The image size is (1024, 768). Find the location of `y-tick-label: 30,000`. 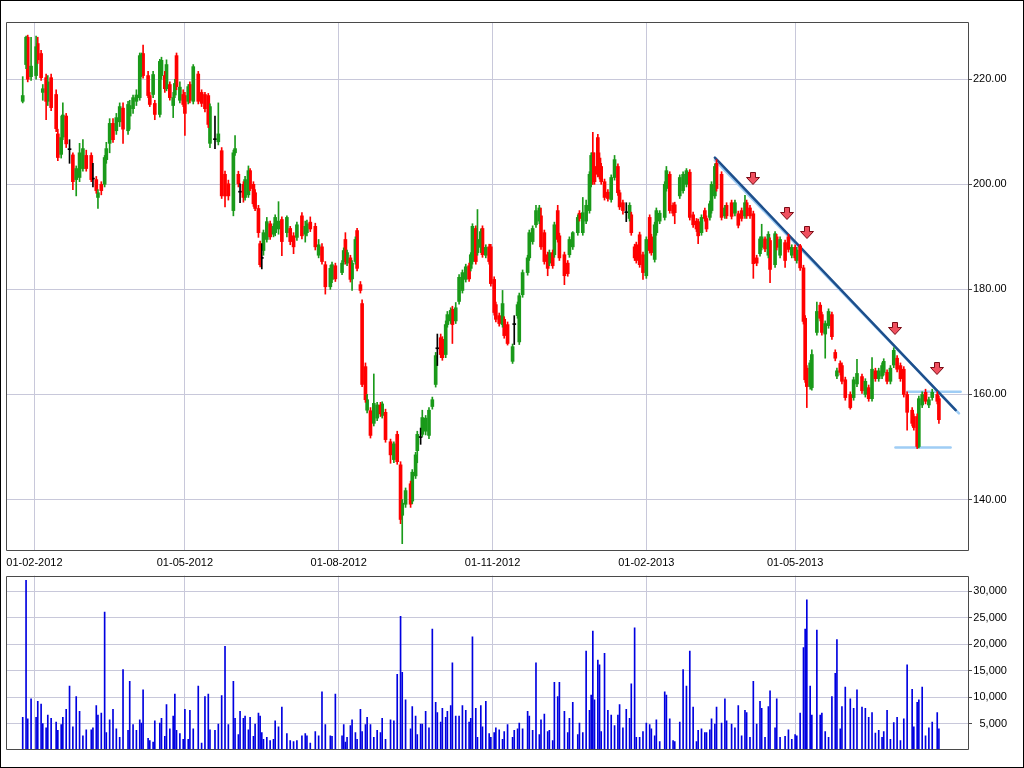

y-tick-label: 30,000 is located at coordinates (990, 590).